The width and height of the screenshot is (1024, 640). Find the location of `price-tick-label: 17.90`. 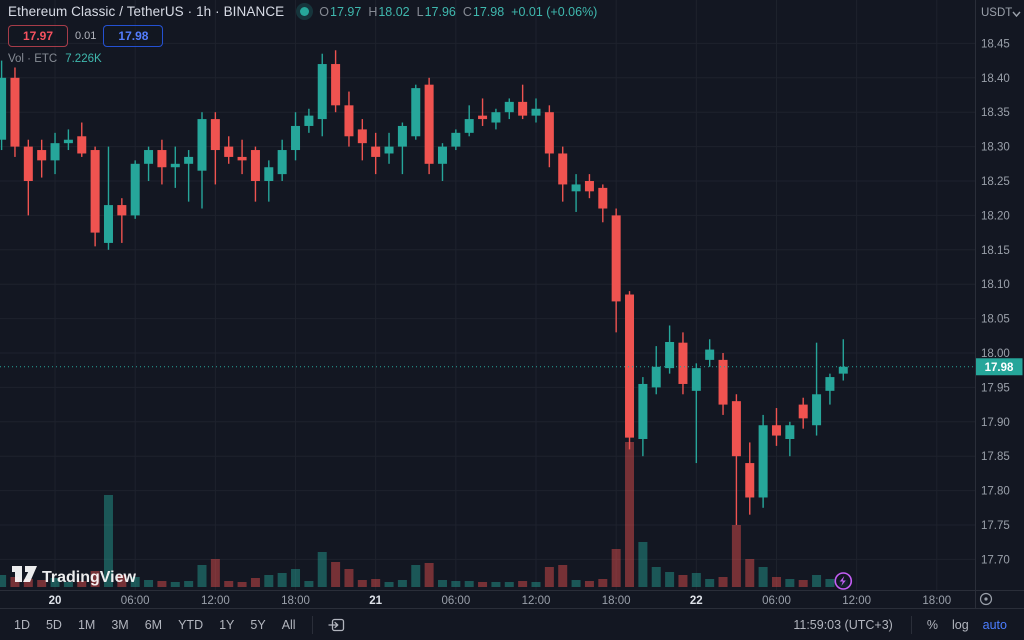

price-tick-label: 17.90 is located at coordinates (995, 423).